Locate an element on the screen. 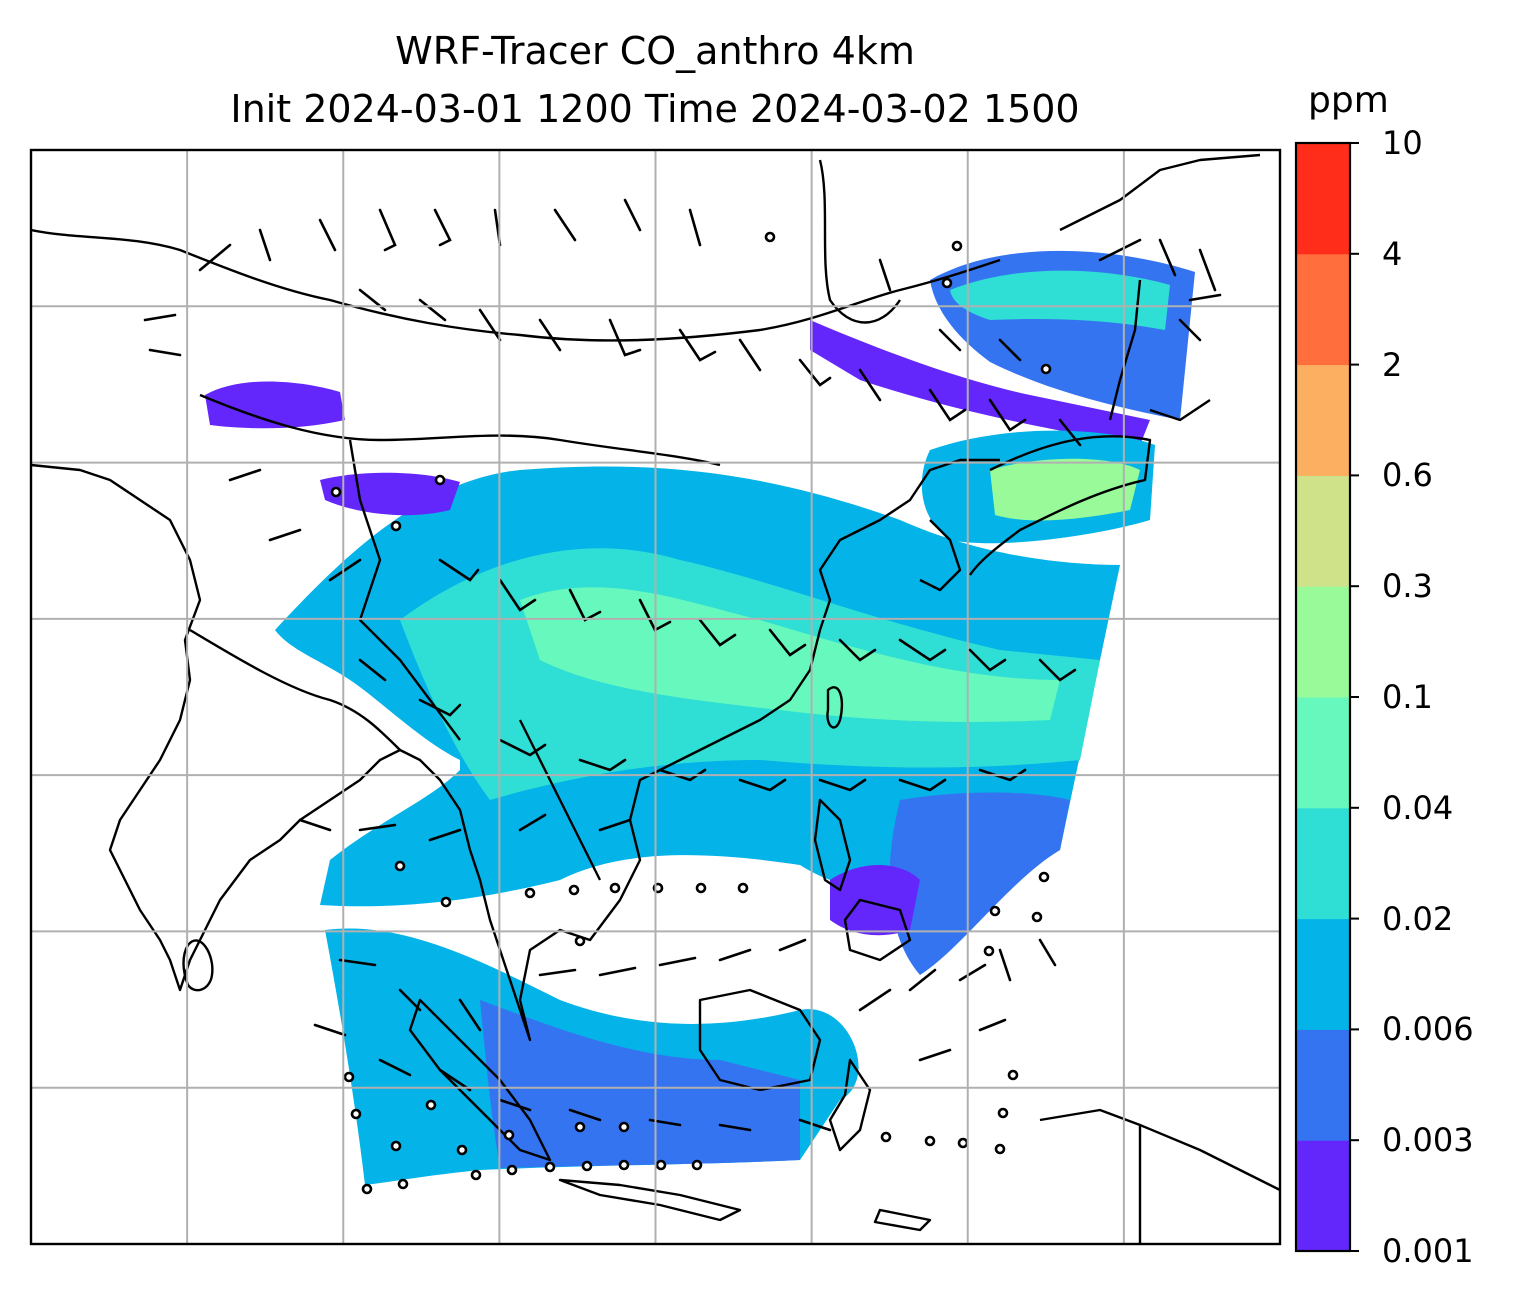 The width and height of the screenshot is (1528, 1306). plume-west is located at coordinates (275, 405).